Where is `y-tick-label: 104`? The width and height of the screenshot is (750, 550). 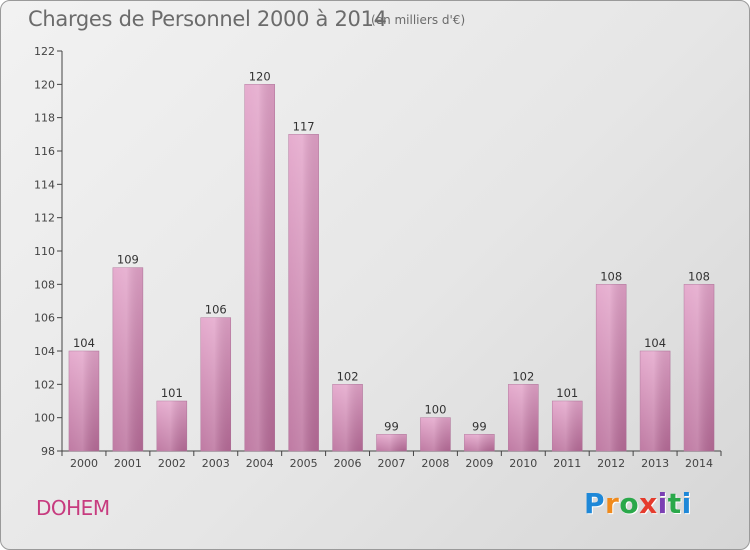
y-tick-label: 104 is located at coordinates (44, 351).